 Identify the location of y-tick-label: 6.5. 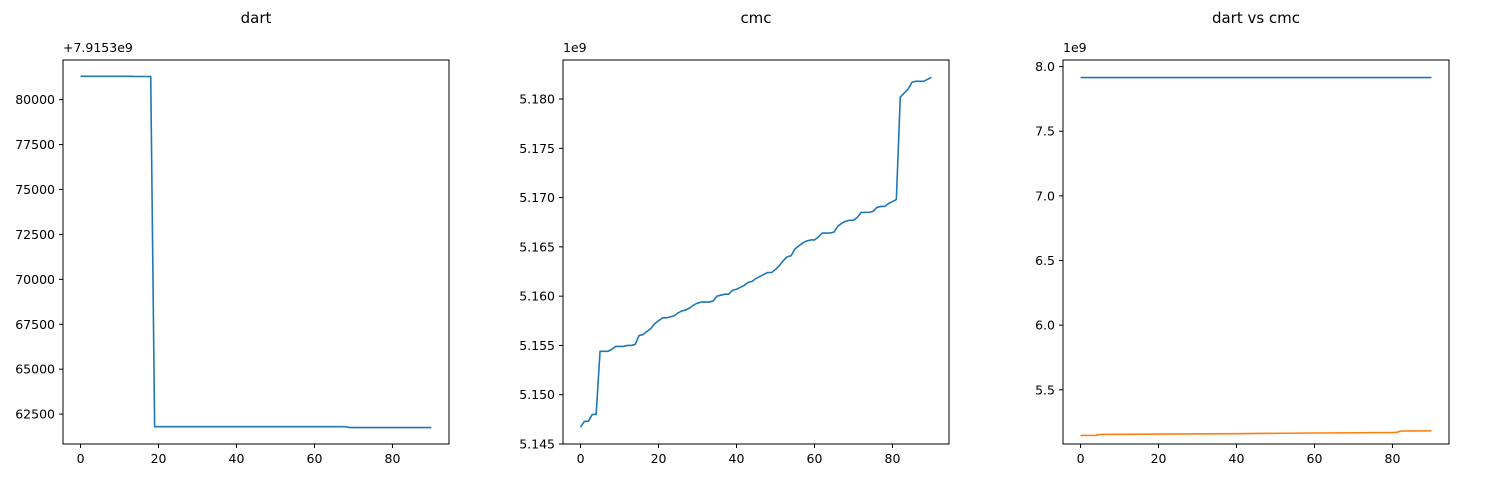
(1045, 260).